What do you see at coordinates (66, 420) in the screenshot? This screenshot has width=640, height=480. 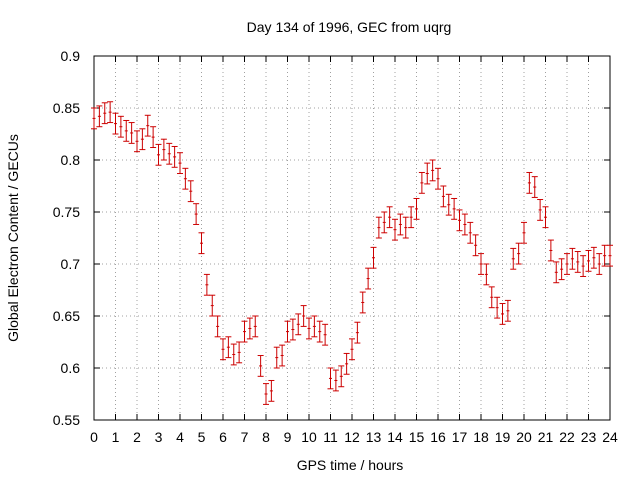 I see `y-tick-label: 0.55` at bounding box center [66, 420].